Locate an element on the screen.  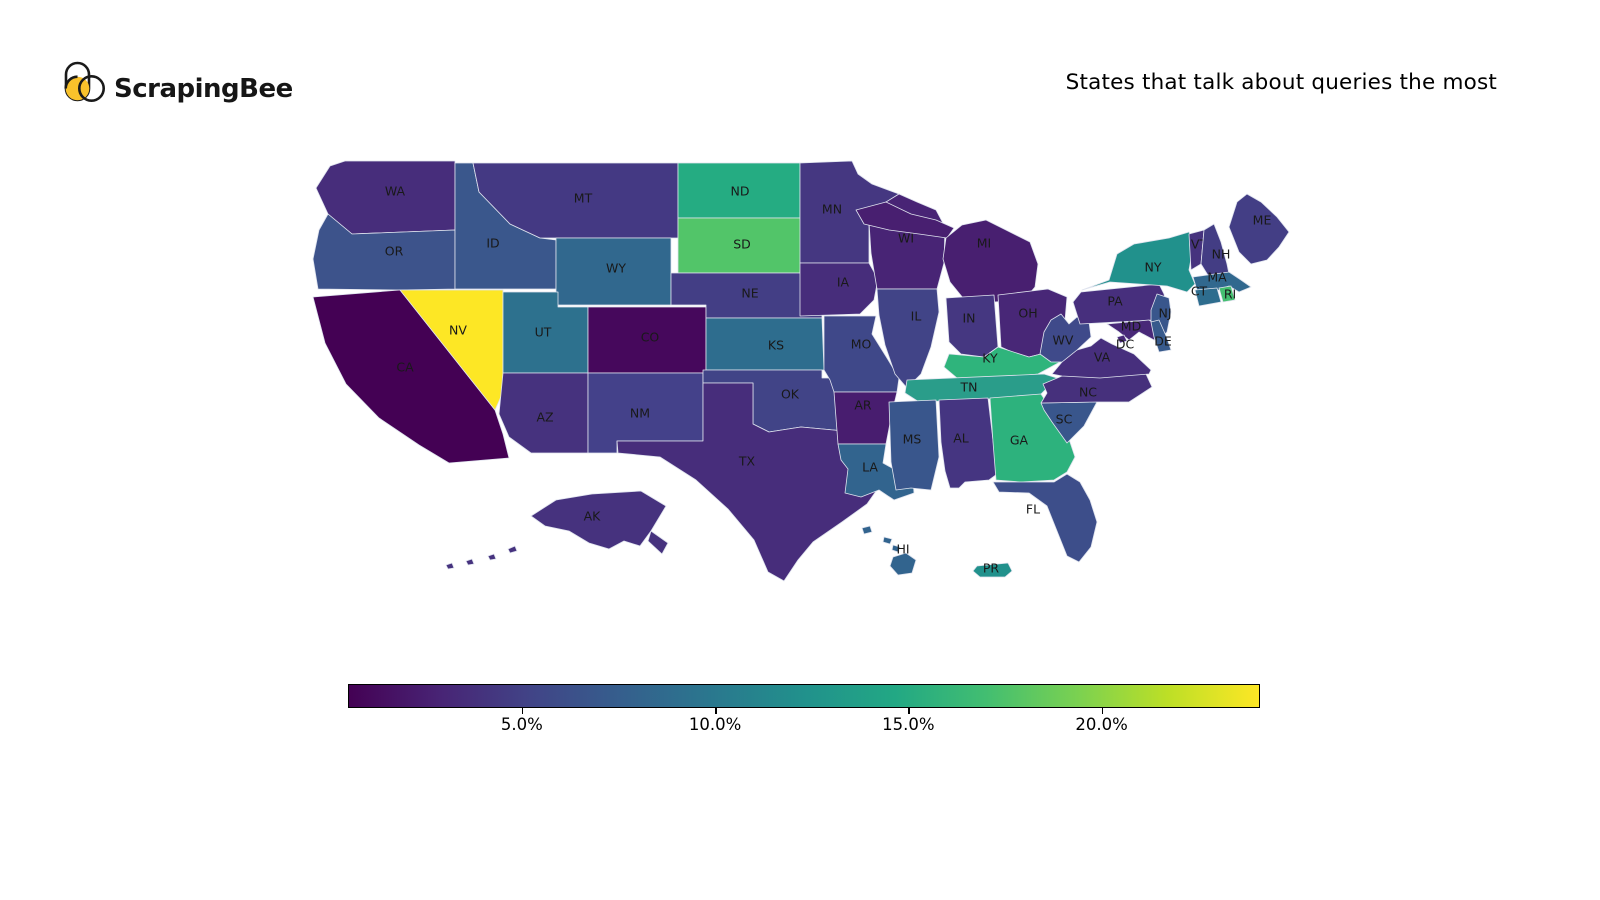
state-shape-CO is located at coordinates (647, 340).